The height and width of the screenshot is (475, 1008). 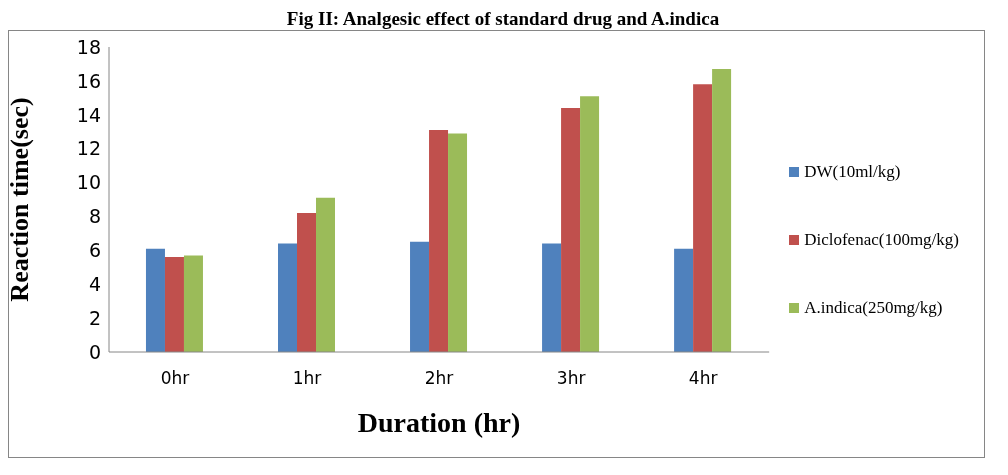 I want to click on y-tick-label: 6, so click(x=94, y=250).